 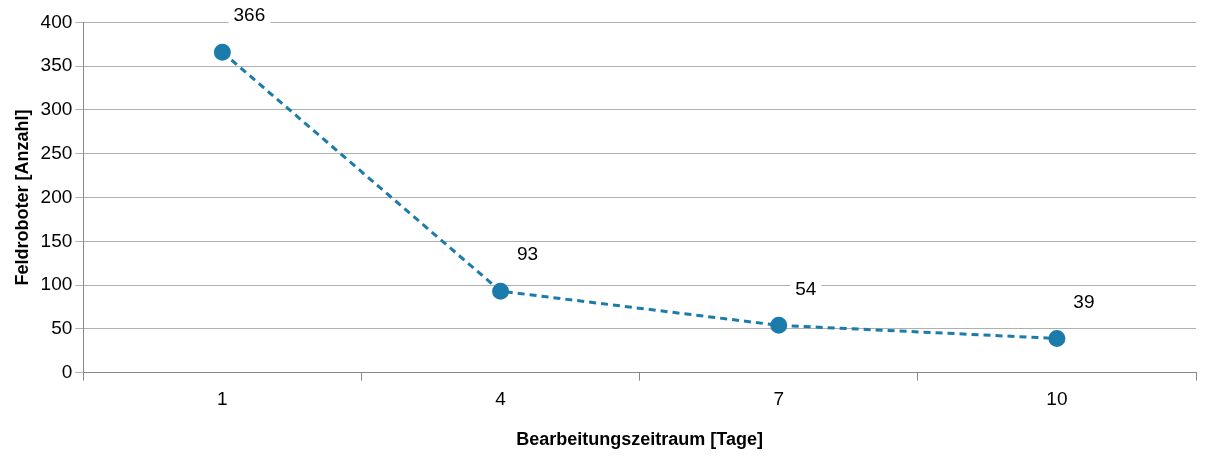 I want to click on data-label: 39, so click(x=1084, y=301).